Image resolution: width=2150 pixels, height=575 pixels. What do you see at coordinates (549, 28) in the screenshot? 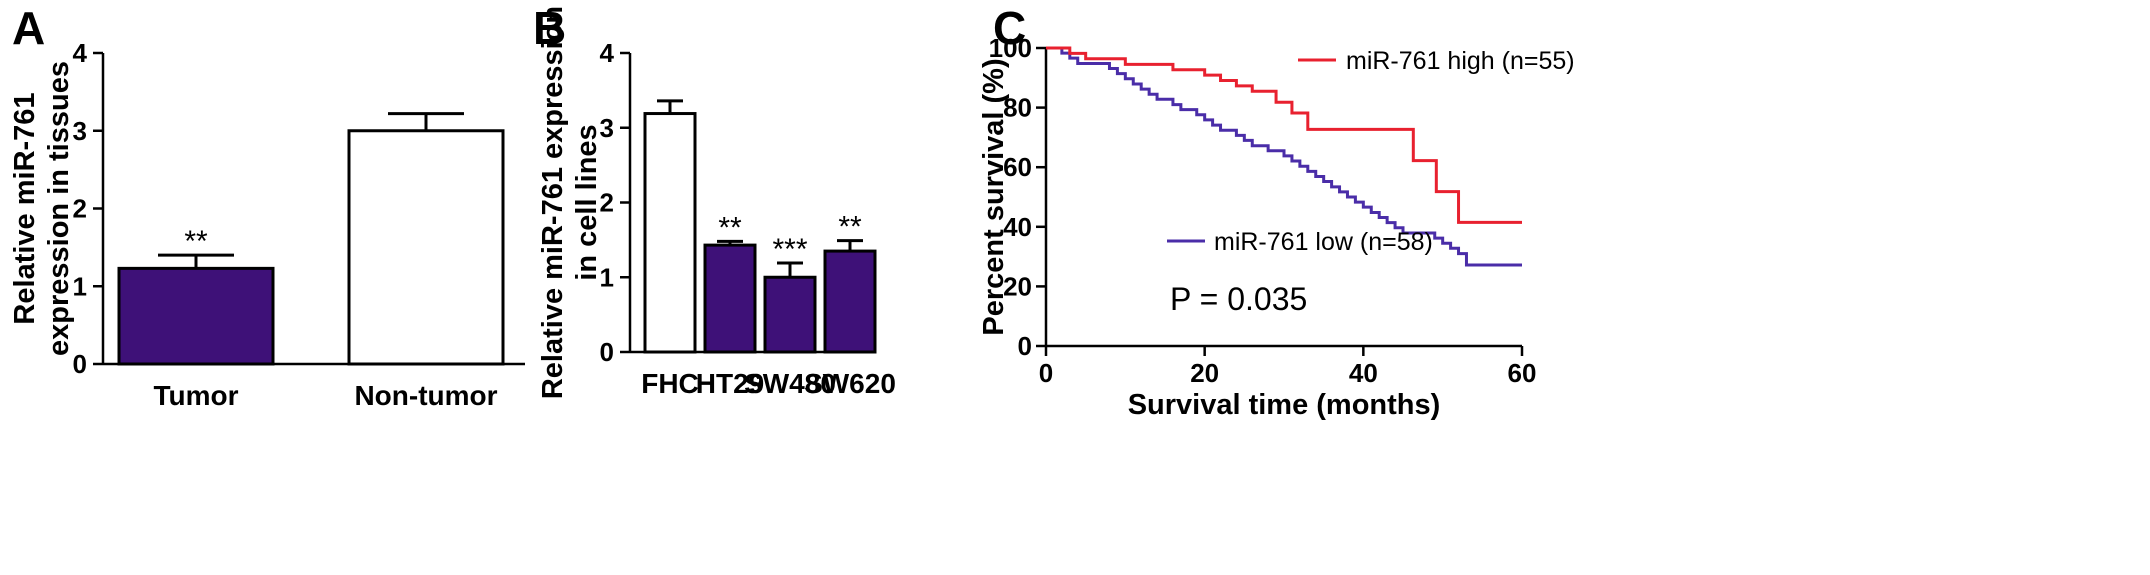
I see `panel-letter: B` at bounding box center [549, 28].